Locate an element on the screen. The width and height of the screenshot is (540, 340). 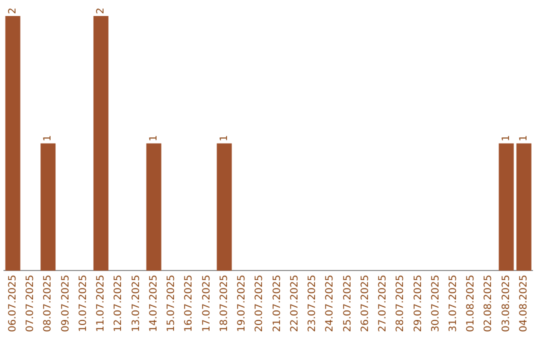
x-tick-label: 12.07.2025 is located at coordinates (118, 303).